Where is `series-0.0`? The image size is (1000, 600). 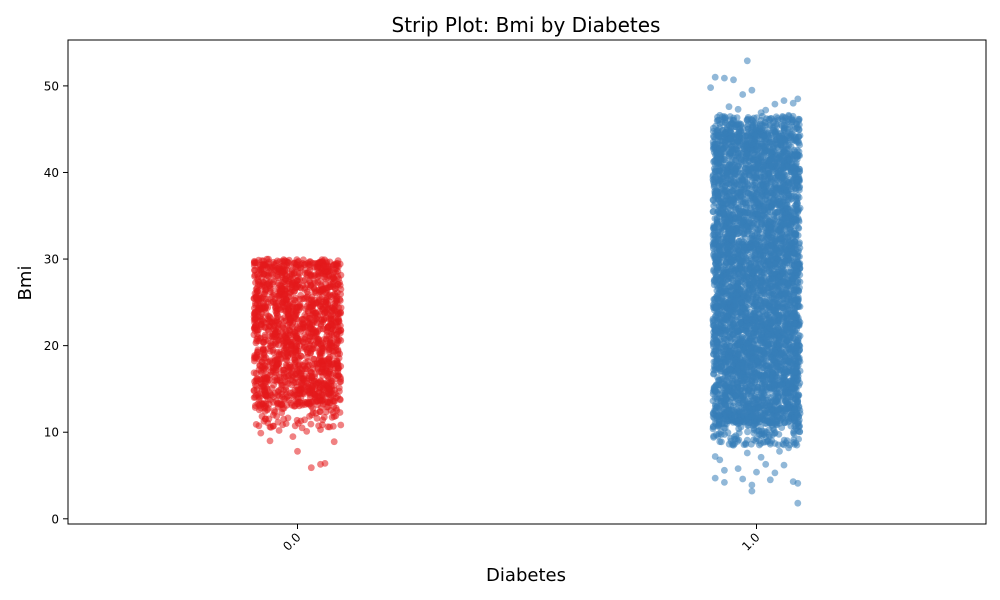
series-0.0 is located at coordinates (297, 363).